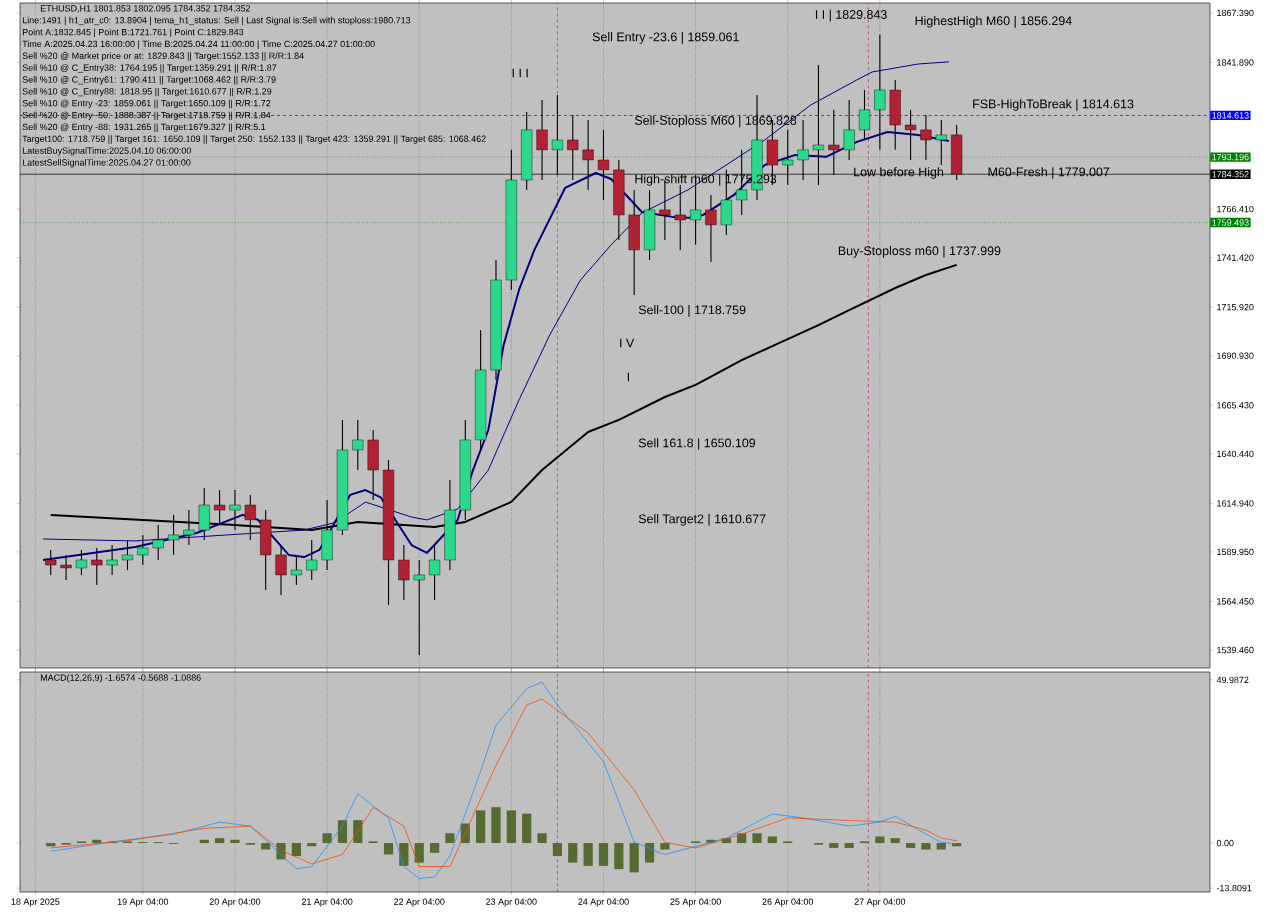 This screenshot has height=920, width=1280. What do you see at coordinates (697, 444) in the screenshot?
I see `annotation: Sell 161.8 | 1650.109` at bounding box center [697, 444].